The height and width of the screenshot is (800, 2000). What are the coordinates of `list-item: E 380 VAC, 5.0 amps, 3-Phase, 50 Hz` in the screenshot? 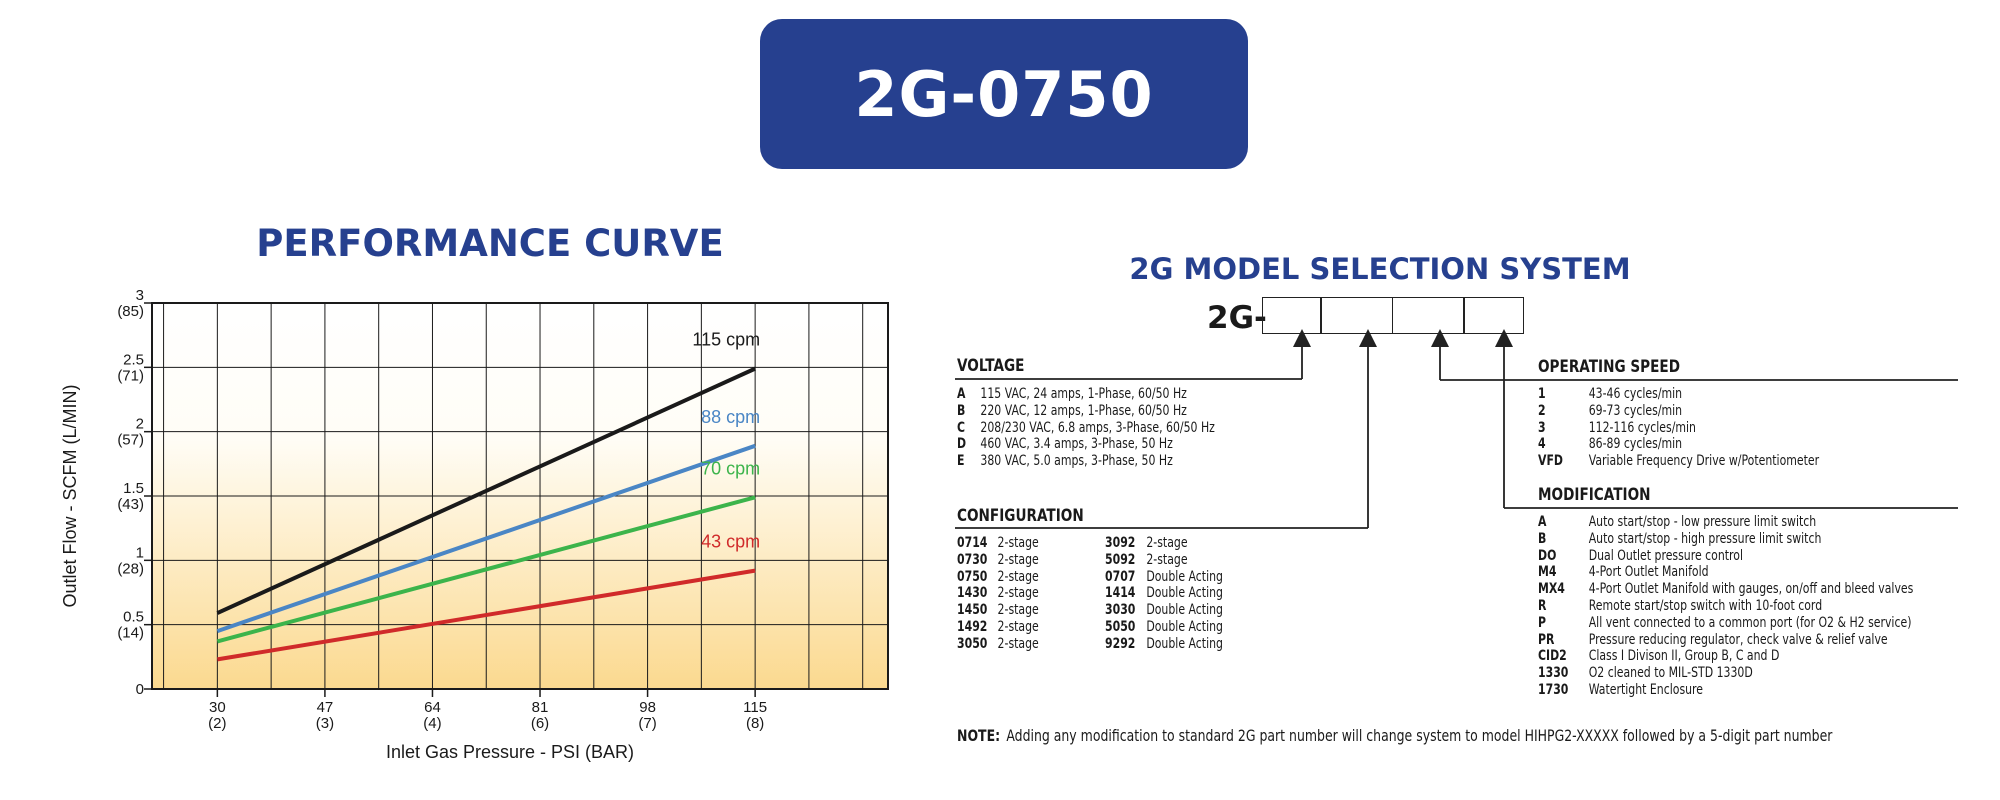 It's located at (1065, 461).